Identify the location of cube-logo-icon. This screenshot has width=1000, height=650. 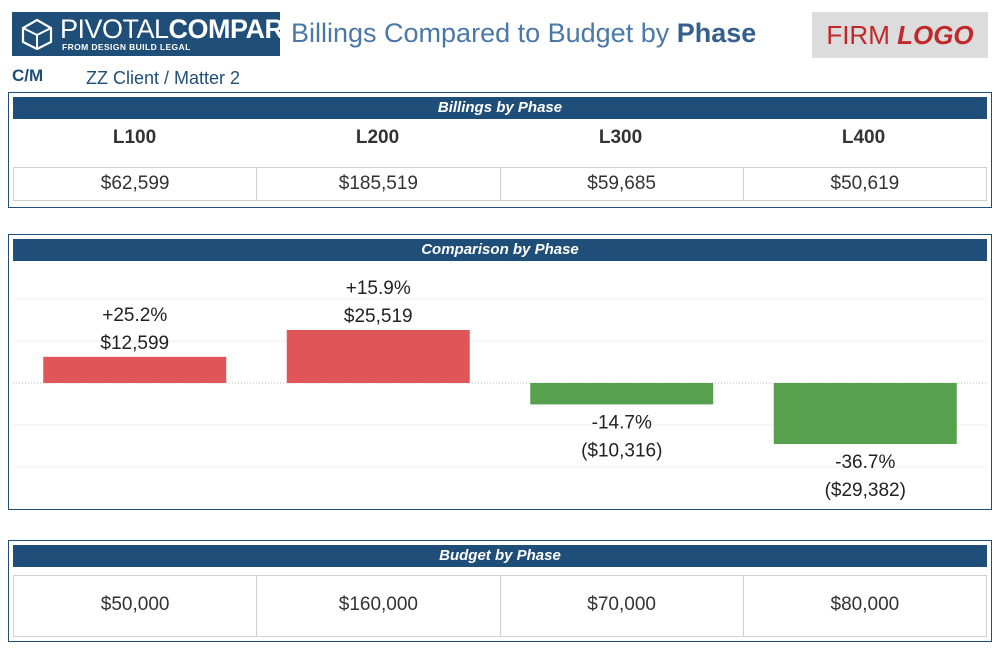
(37, 34).